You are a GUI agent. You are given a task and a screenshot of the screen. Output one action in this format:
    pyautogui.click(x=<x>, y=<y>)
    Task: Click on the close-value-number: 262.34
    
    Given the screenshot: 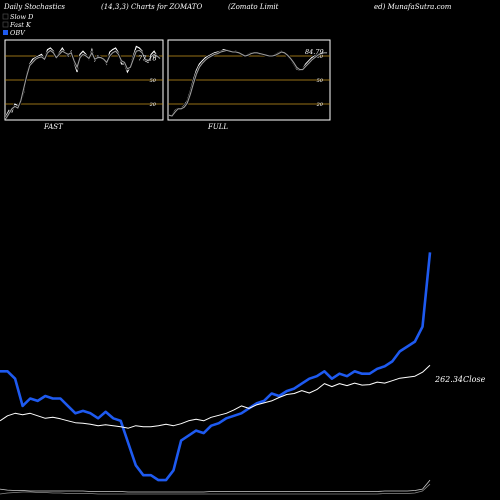 What is the action you would take?
    pyautogui.click(x=448, y=379)
    